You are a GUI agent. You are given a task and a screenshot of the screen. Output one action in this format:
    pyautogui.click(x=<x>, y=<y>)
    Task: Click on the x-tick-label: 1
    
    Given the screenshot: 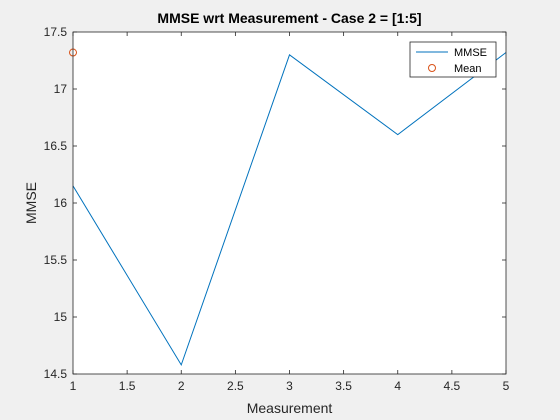 What is the action you would take?
    pyautogui.click(x=73, y=386)
    